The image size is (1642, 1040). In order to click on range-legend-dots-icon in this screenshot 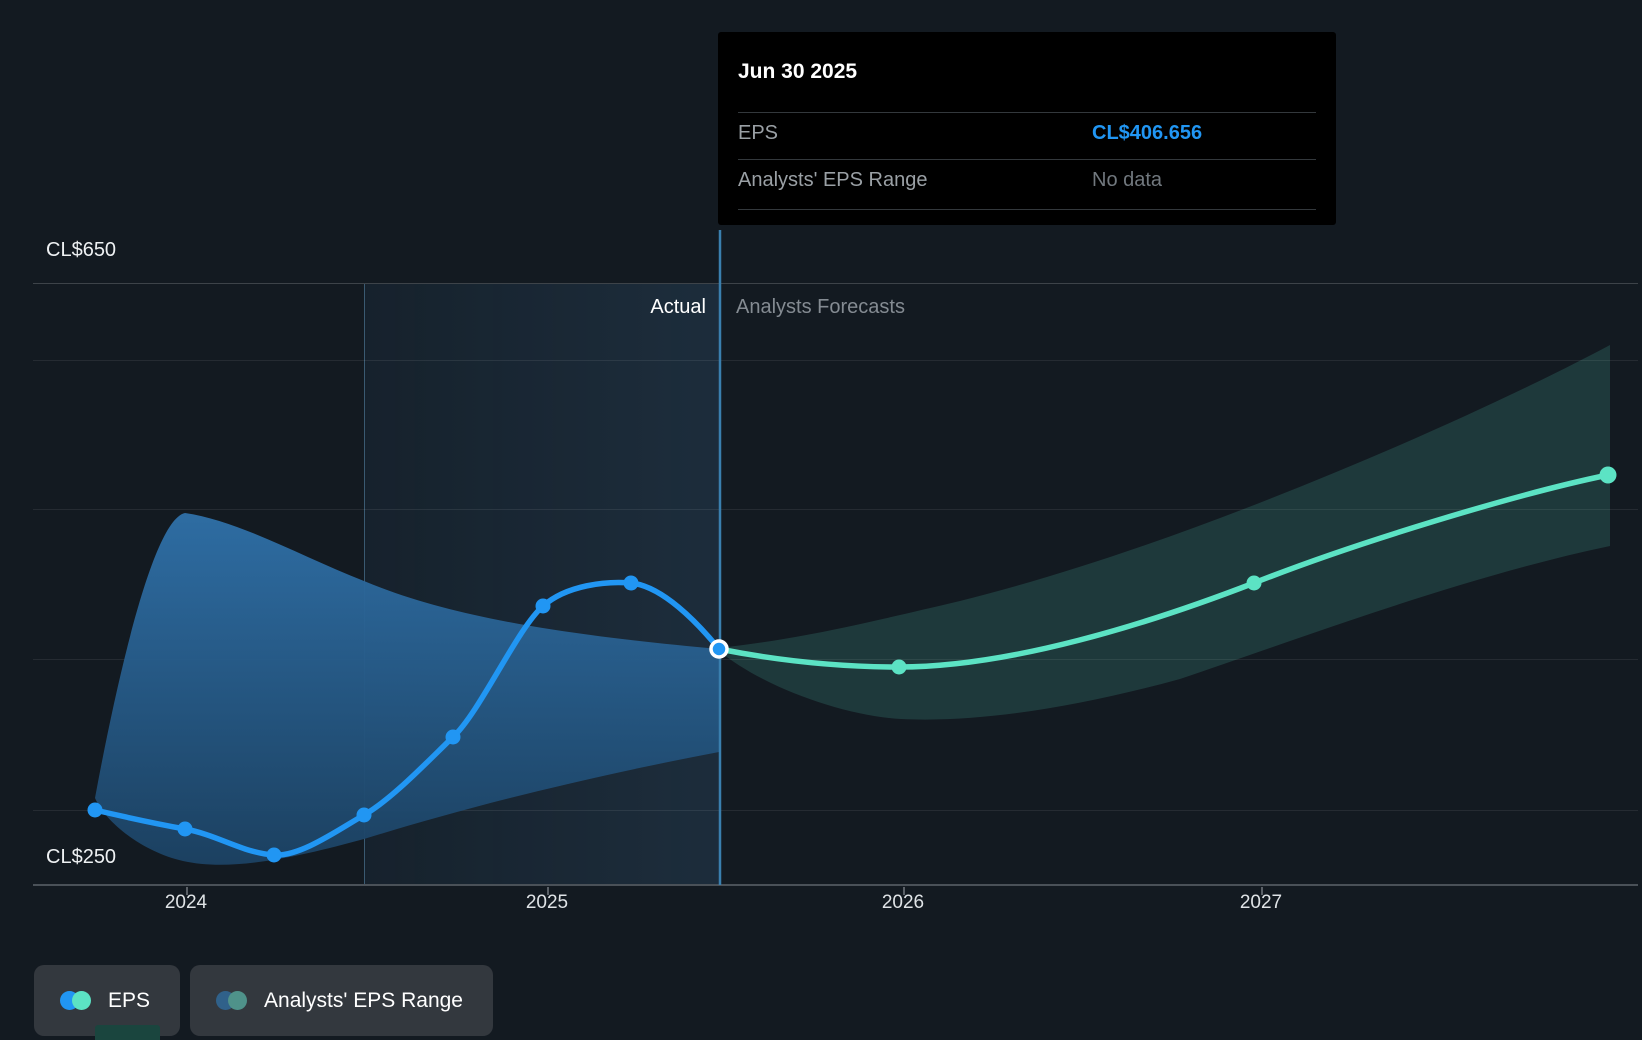, I will do `click(232, 1000)`.